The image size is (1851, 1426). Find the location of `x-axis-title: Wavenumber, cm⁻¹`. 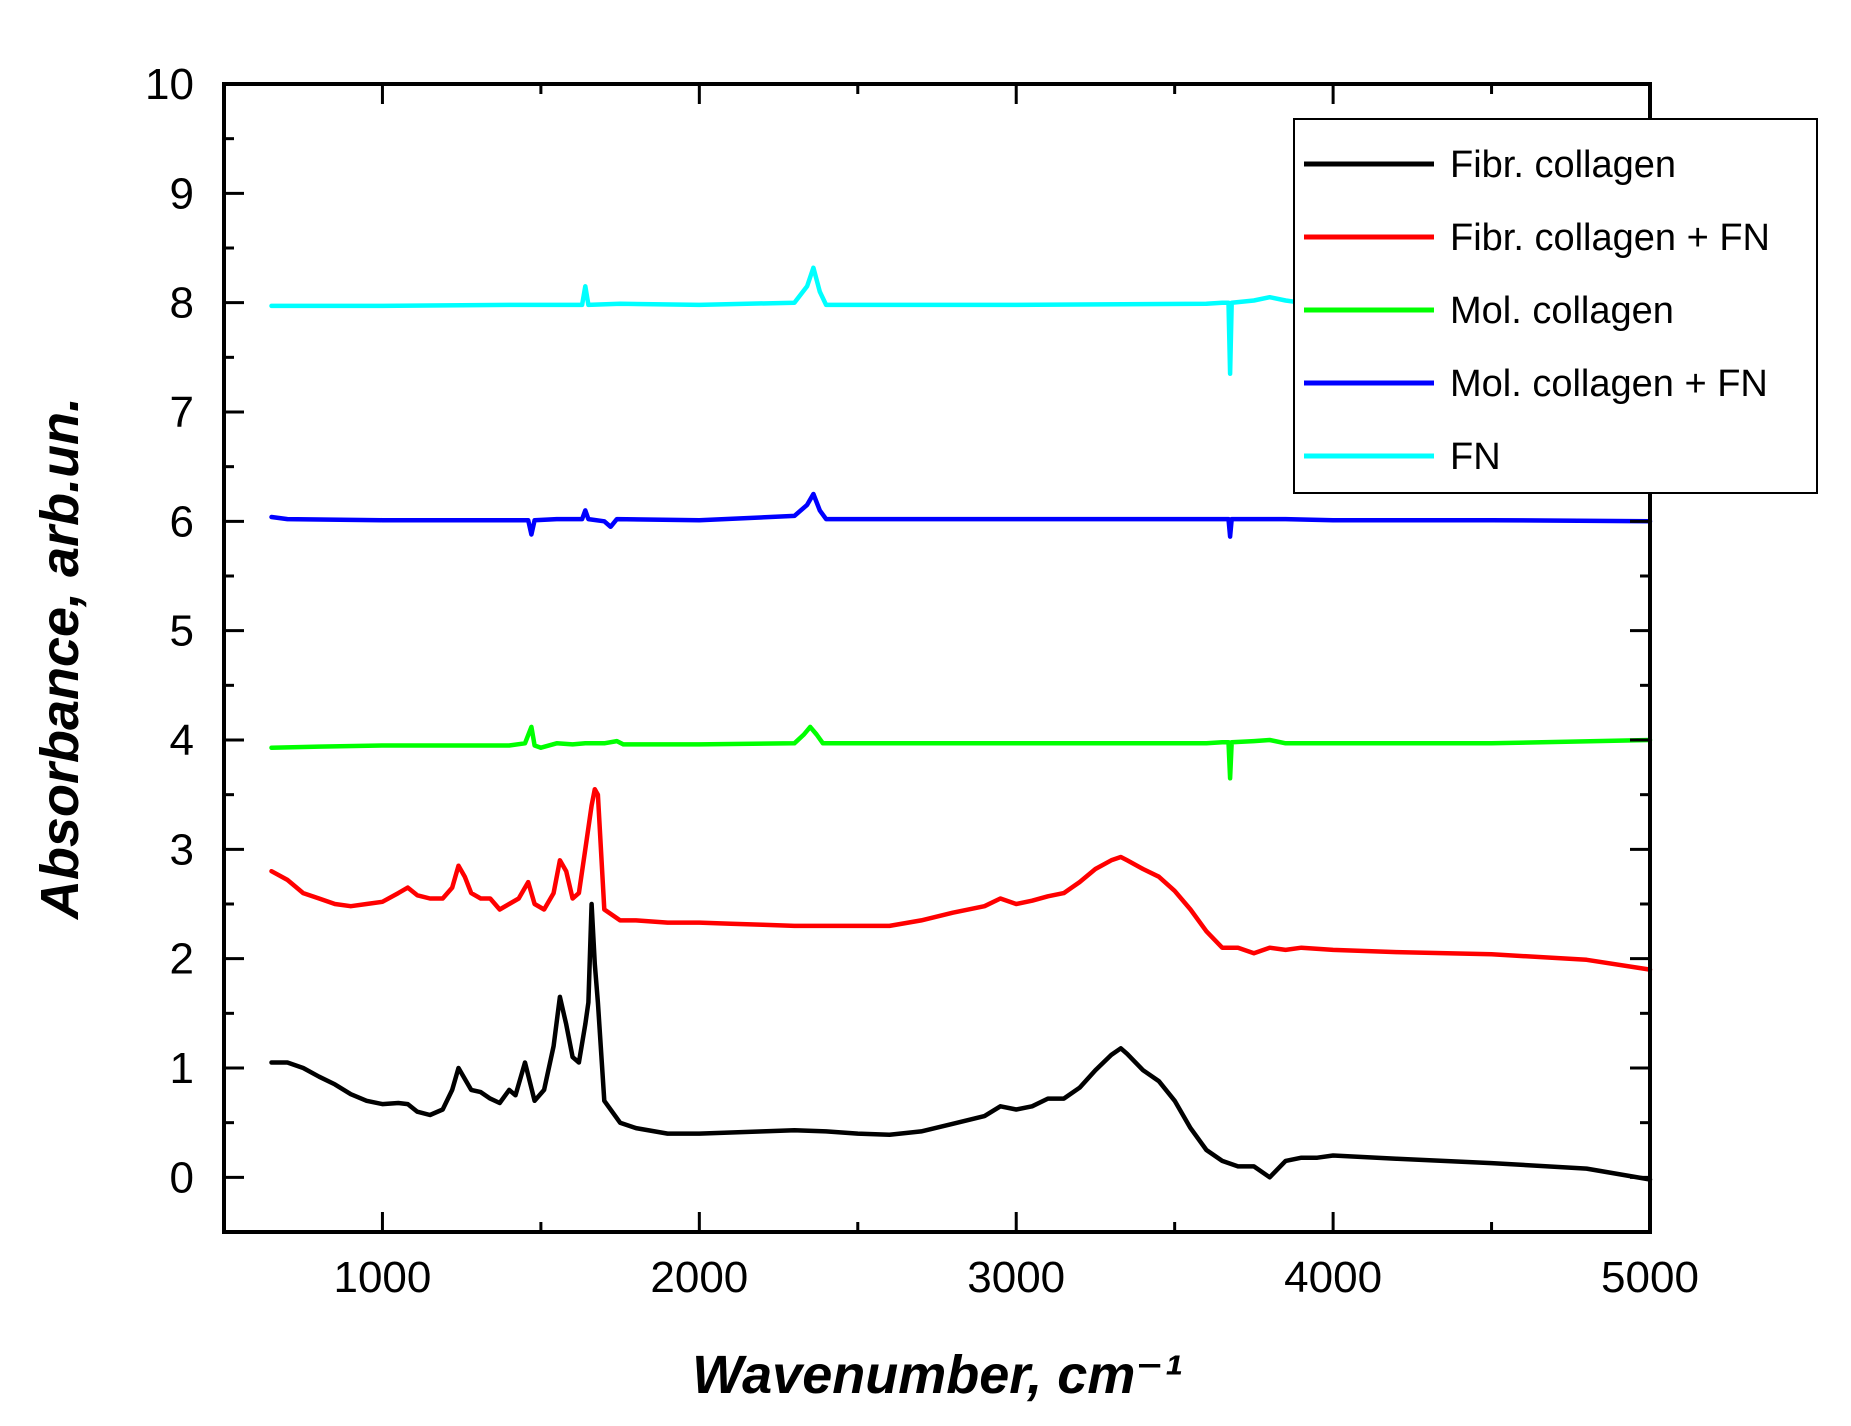

x-axis-title: Wavenumber, cm⁻¹ is located at coordinates (937, 1375).